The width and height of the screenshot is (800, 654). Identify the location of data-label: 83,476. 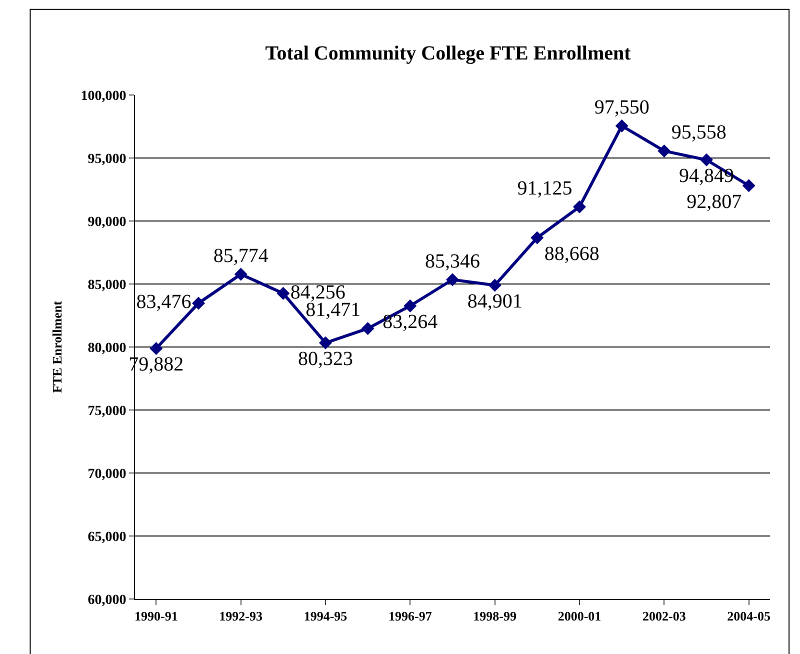
(164, 302).